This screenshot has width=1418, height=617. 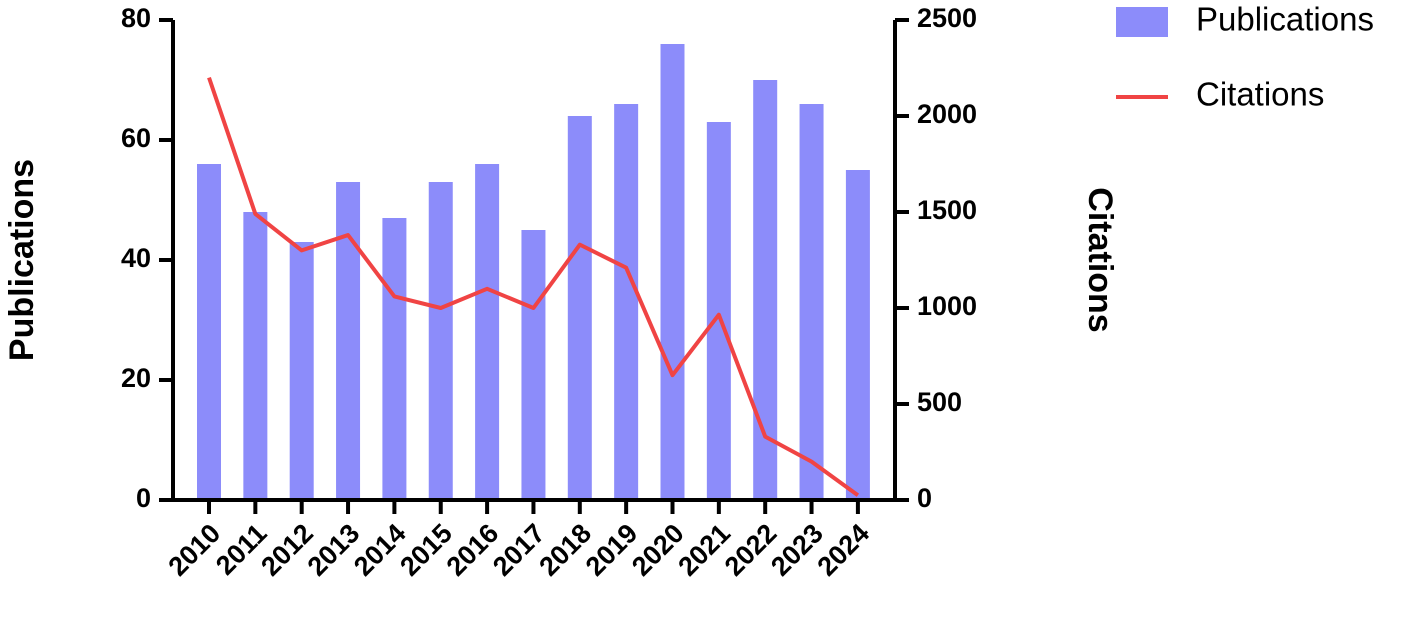 I want to click on y2-axis-title: Citations, so click(x=1100, y=259).